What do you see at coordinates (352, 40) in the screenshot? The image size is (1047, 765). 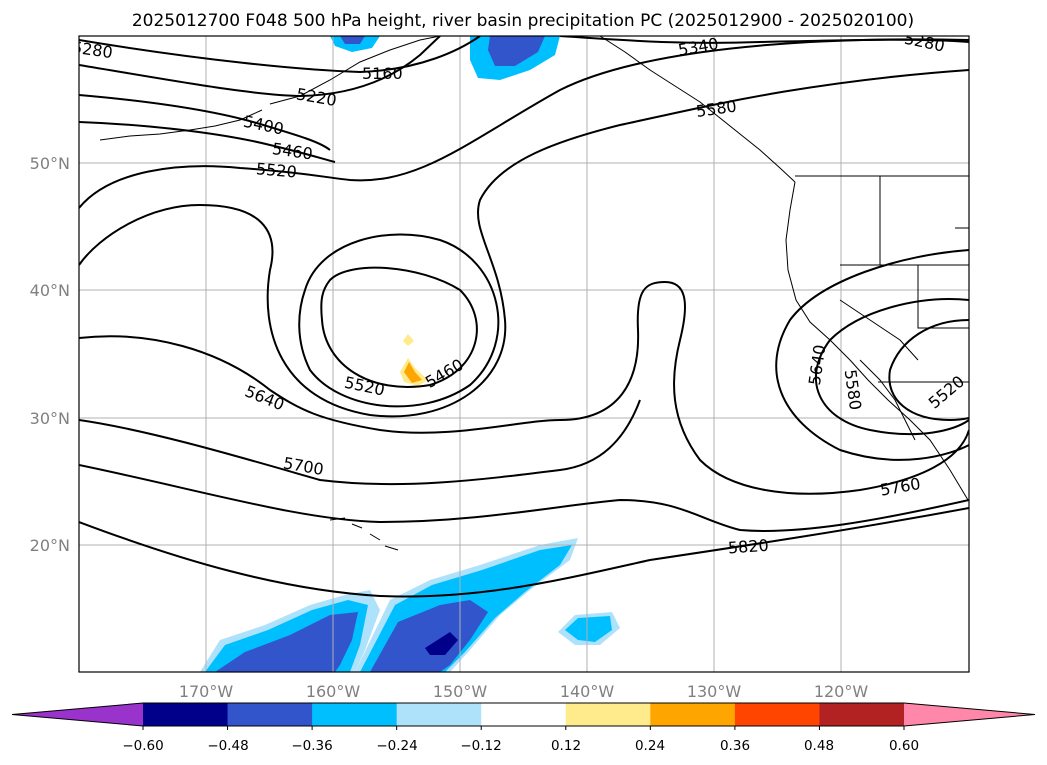 I see `precip-patch-northwest-core` at bounding box center [352, 40].